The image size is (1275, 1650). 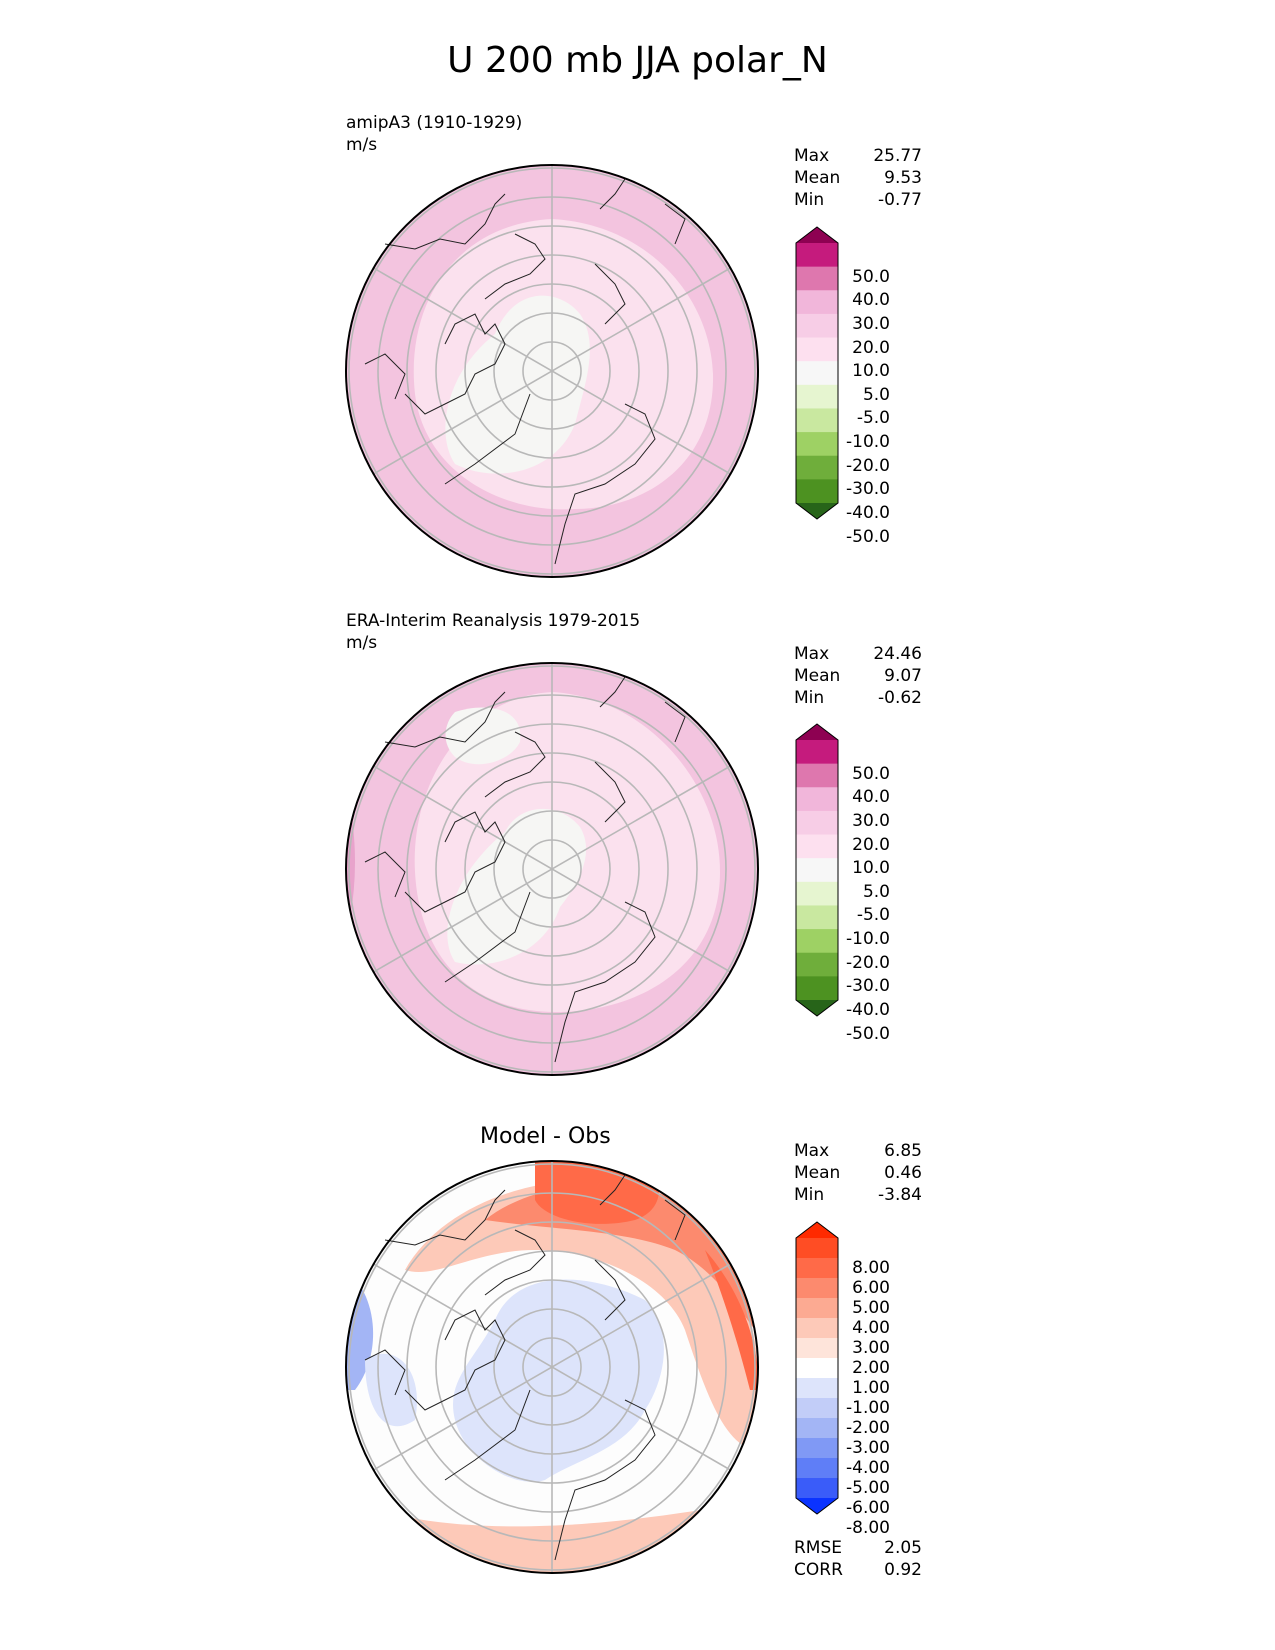 What do you see at coordinates (858, 676) in the screenshot?
I see `obs-stats: Max 24.46 Mean 9.07 Min -0.62` at bounding box center [858, 676].